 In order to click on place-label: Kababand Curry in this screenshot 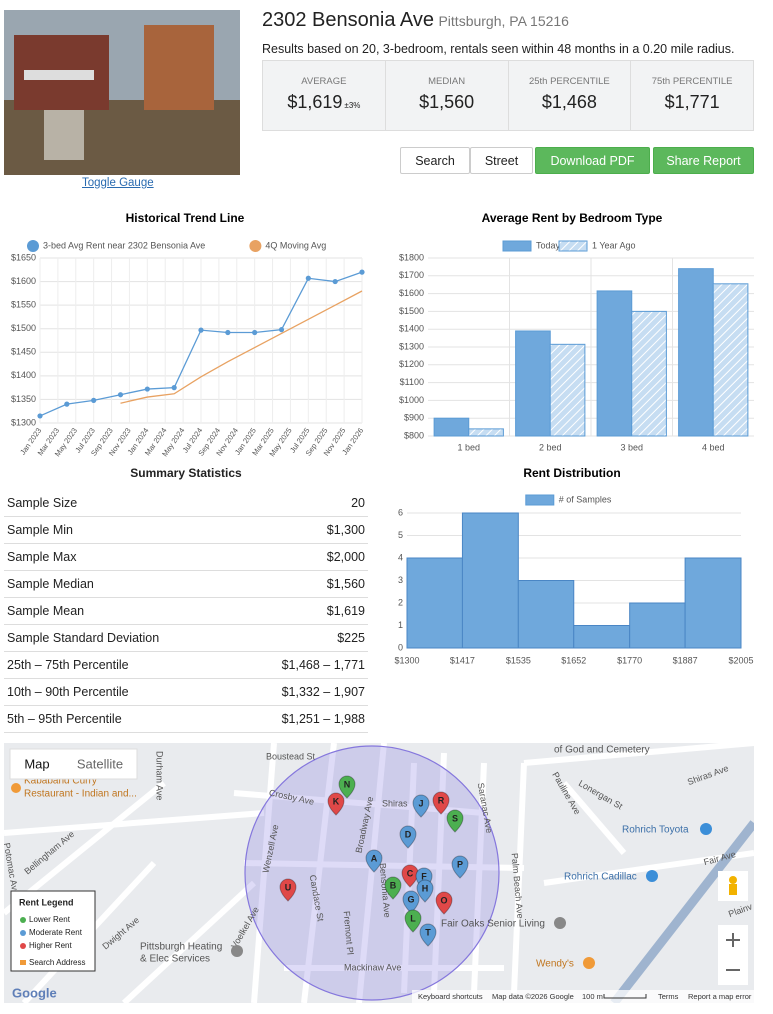, I will do `click(60, 781)`.